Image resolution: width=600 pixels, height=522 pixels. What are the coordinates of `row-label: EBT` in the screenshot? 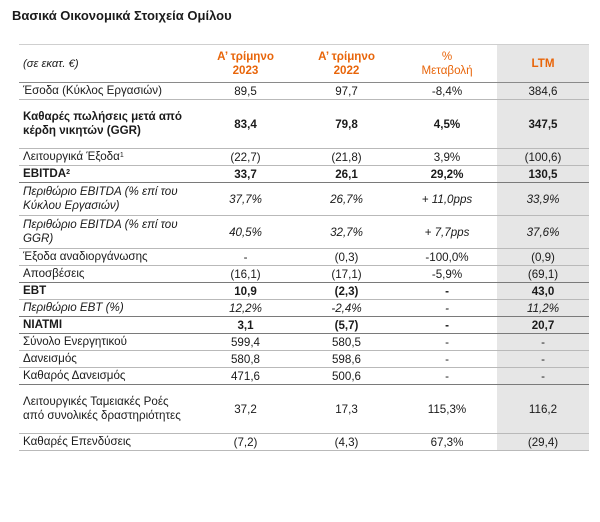 It's located at (107, 291).